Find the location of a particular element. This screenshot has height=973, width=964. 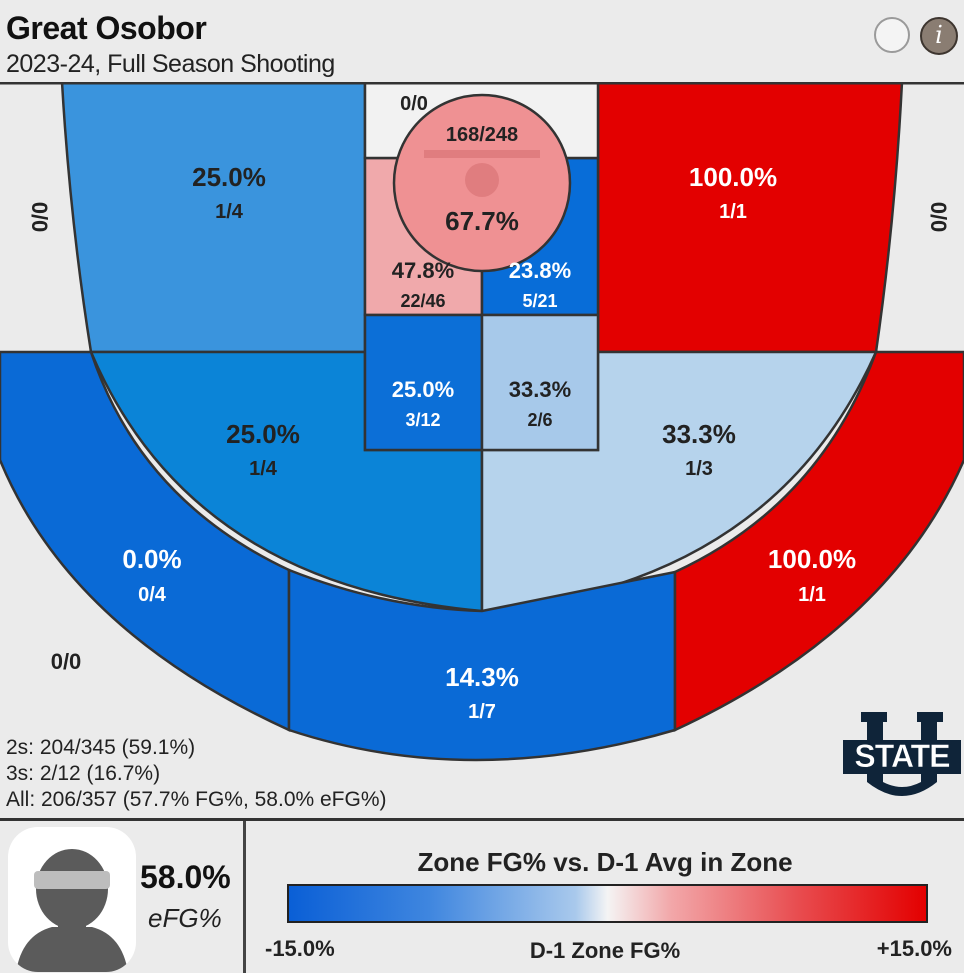

zone-made-attempts-rim: 168/248 is located at coordinates (482, 135).